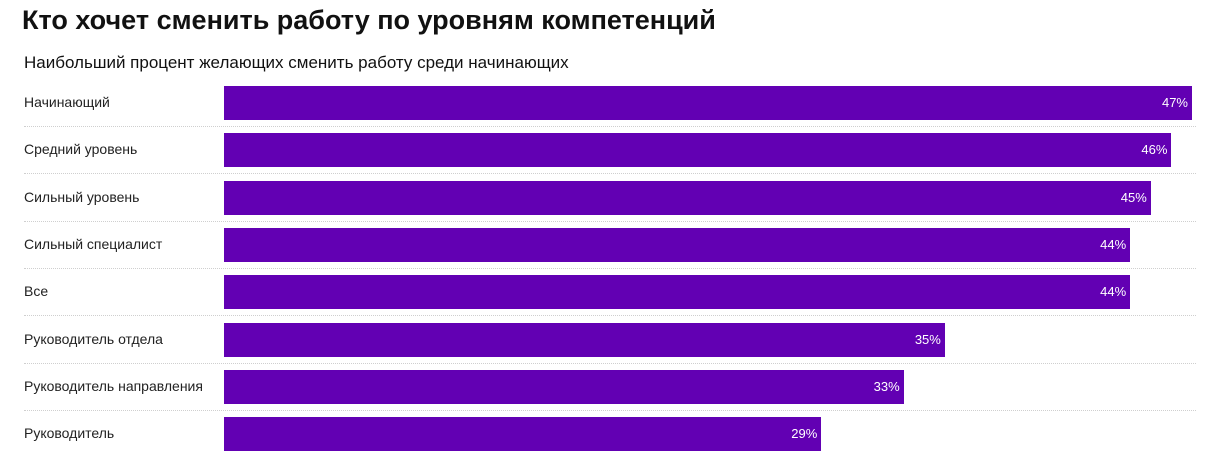 The image size is (1216, 468). I want to click on bar-row: Начинающий 47%, so click(610, 103).